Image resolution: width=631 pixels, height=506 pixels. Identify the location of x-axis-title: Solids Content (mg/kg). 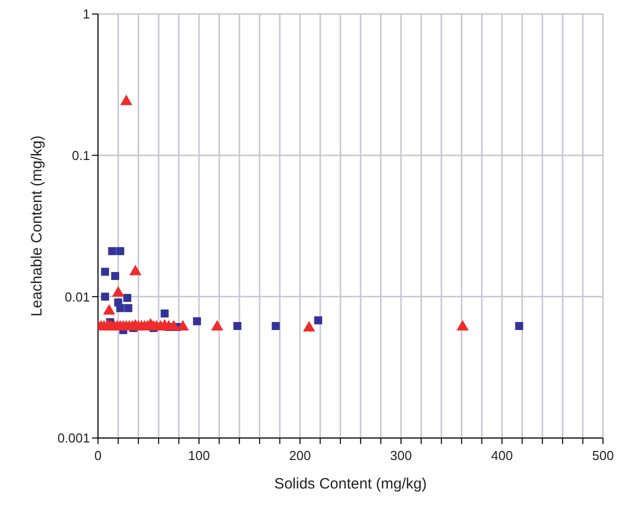
(350, 484).